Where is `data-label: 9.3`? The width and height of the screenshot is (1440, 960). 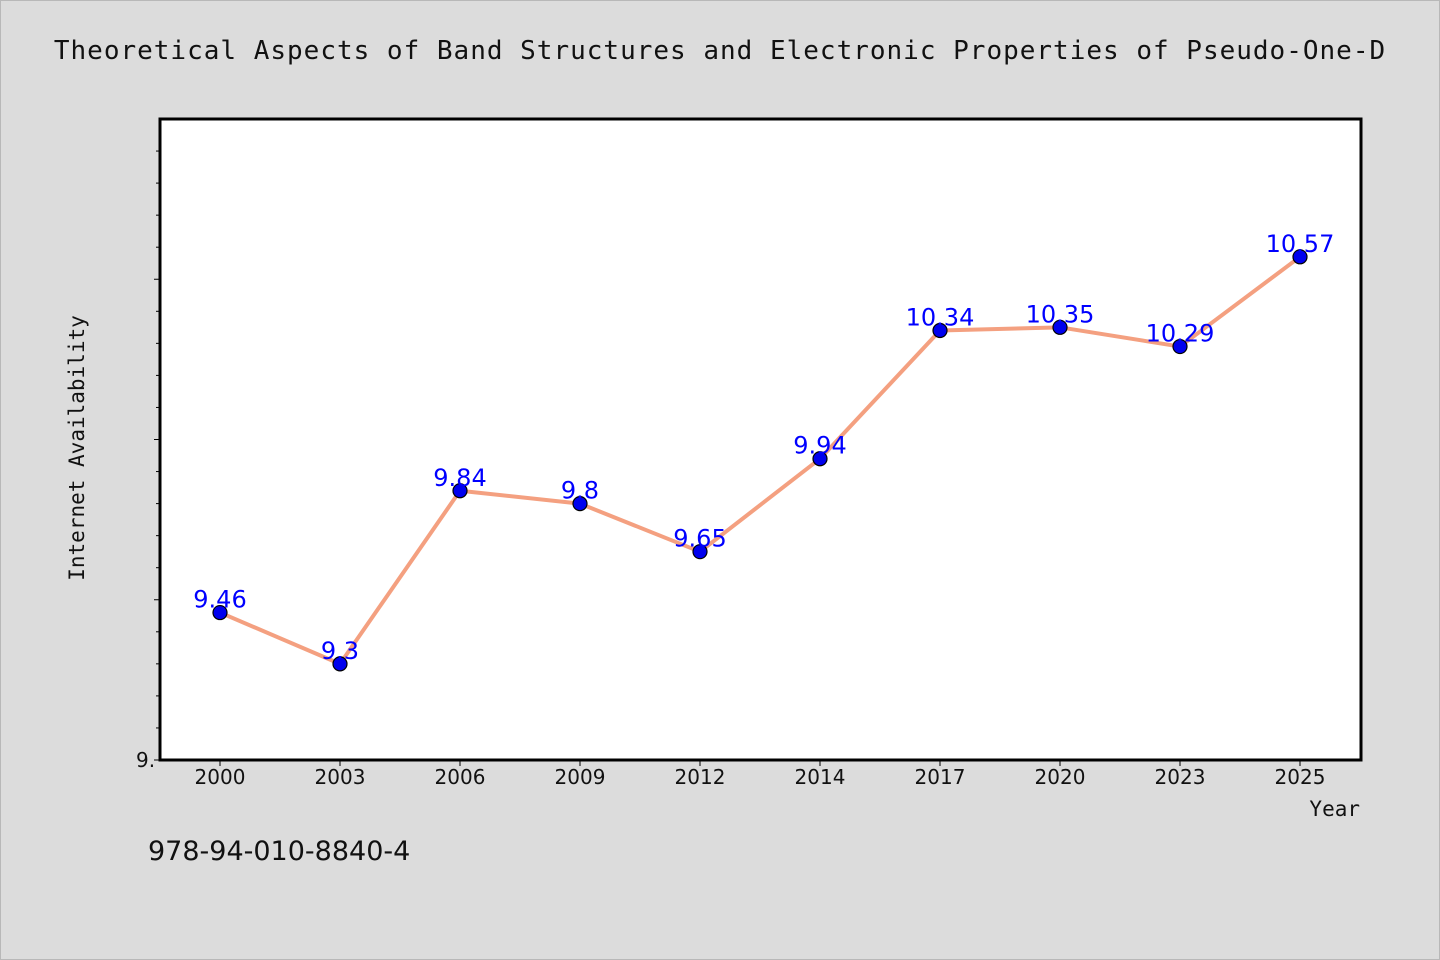
data-label: 9.3 is located at coordinates (340, 651).